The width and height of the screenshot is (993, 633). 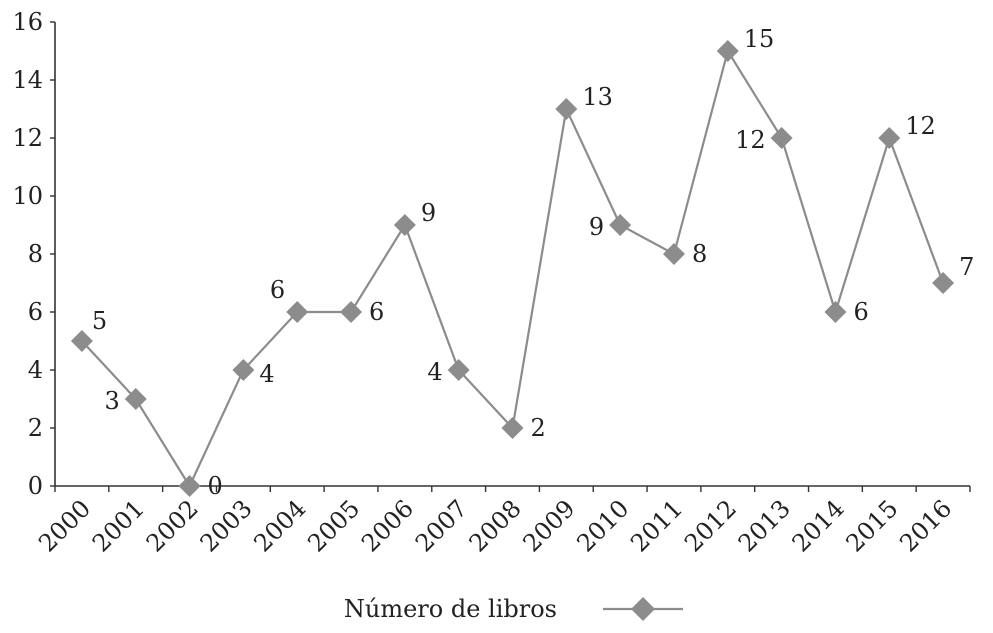 I want to click on y-tick-label: 0, so click(x=35, y=486).